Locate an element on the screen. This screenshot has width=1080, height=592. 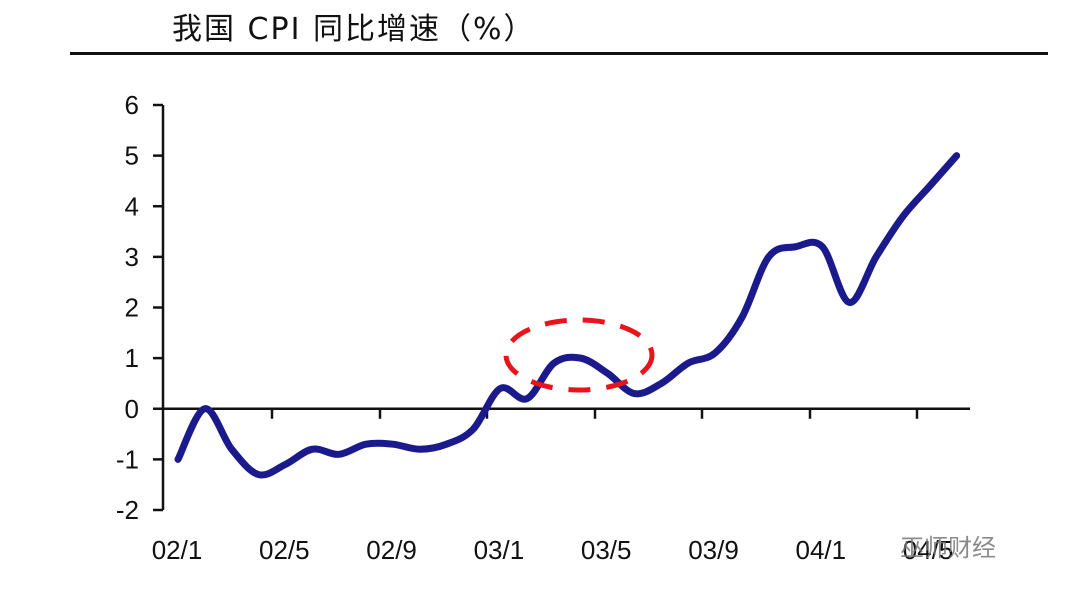
y-tick-label: 3 is located at coordinates (132, 257).